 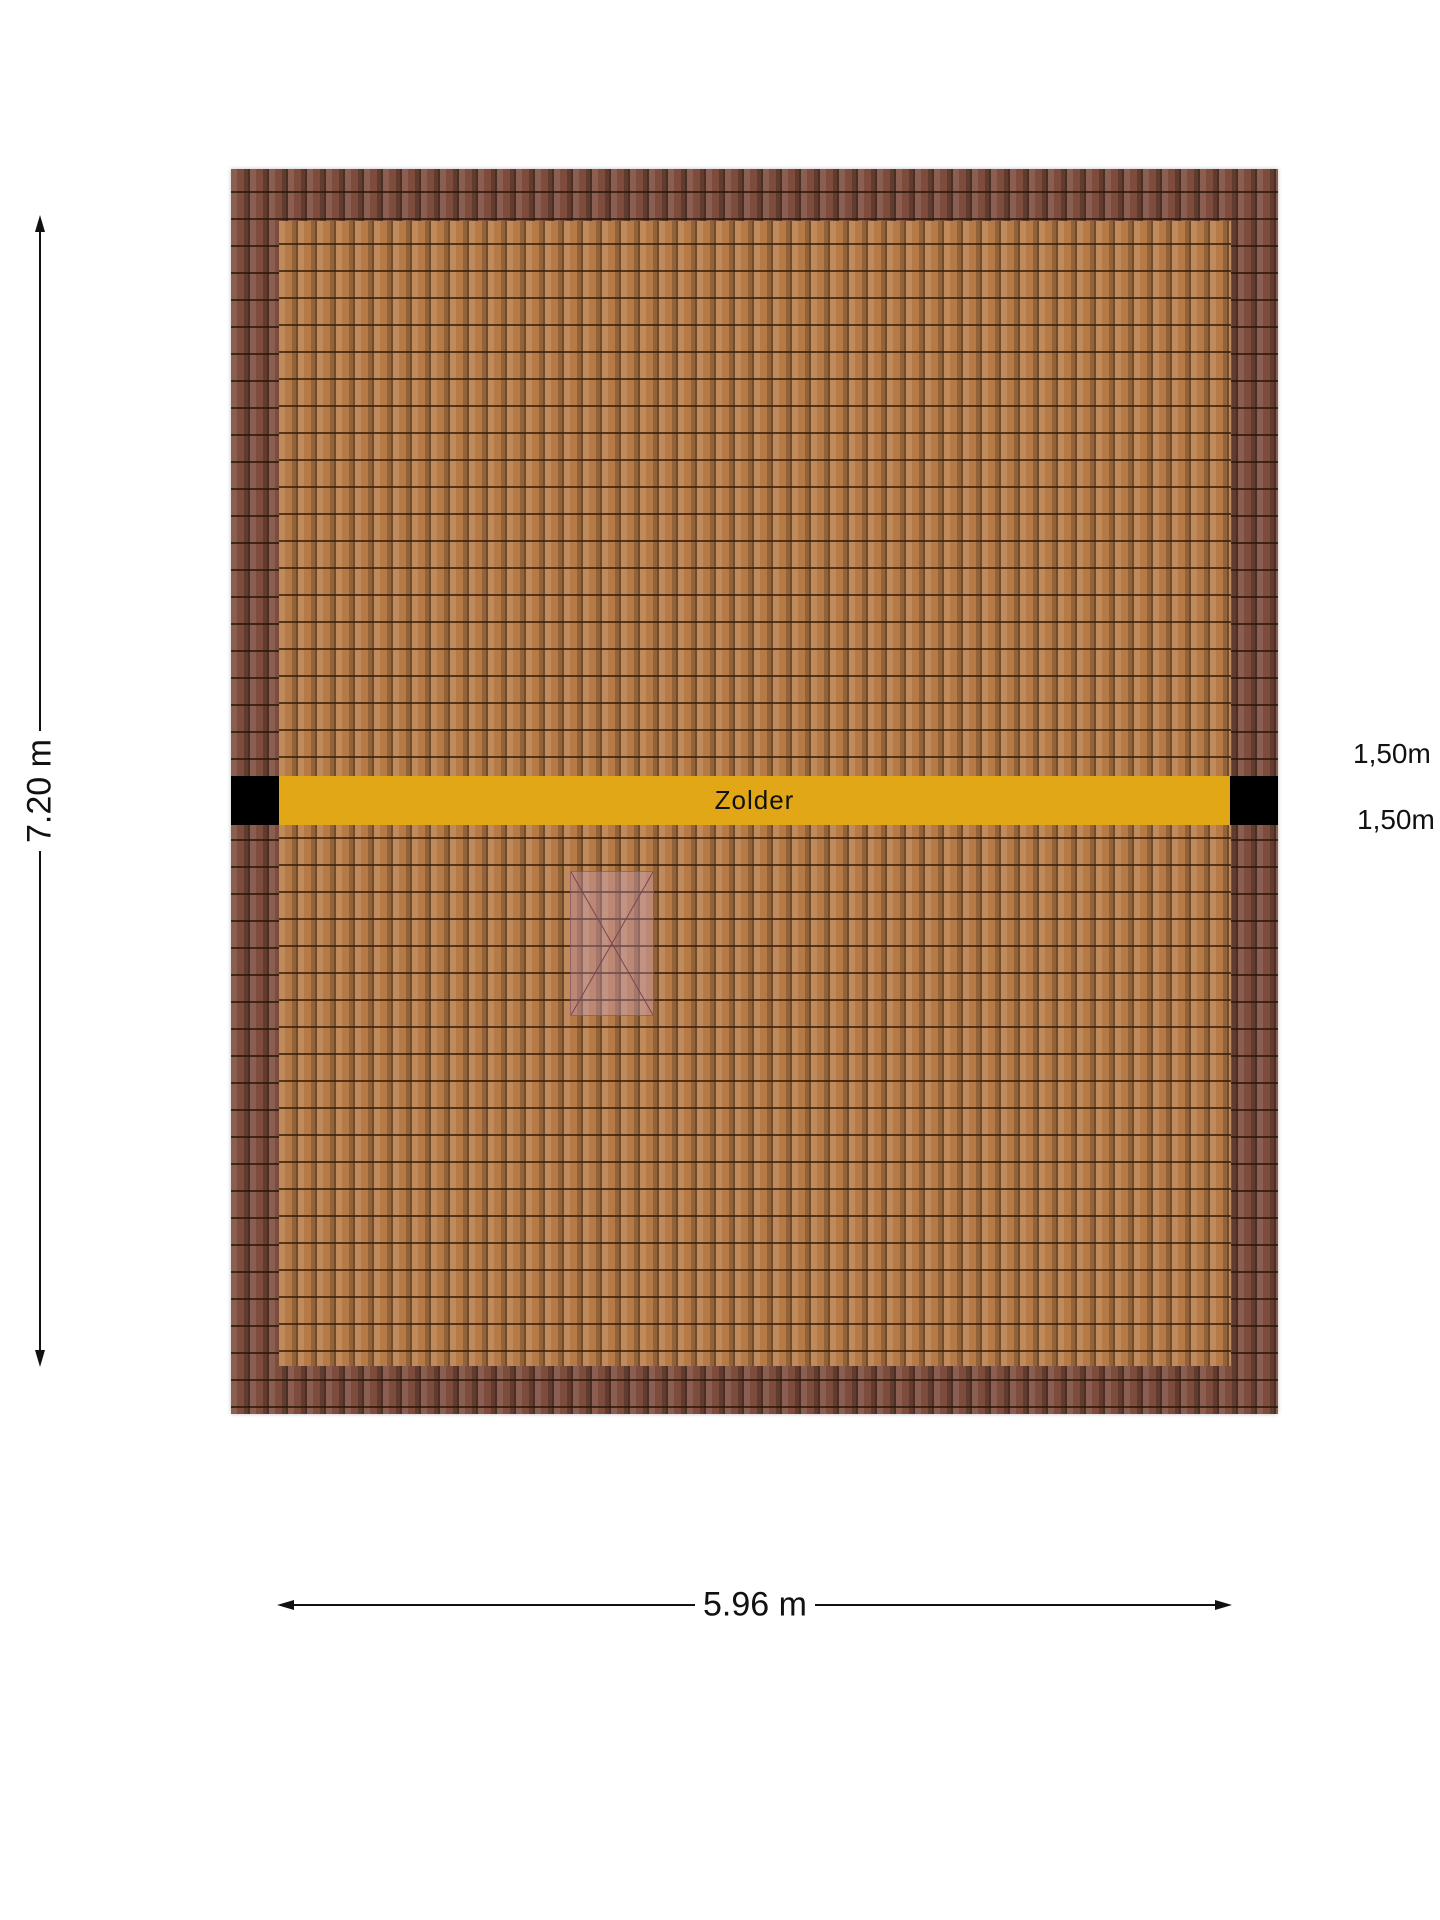 I want to click on room-label: Zolder, so click(x=754, y=800).